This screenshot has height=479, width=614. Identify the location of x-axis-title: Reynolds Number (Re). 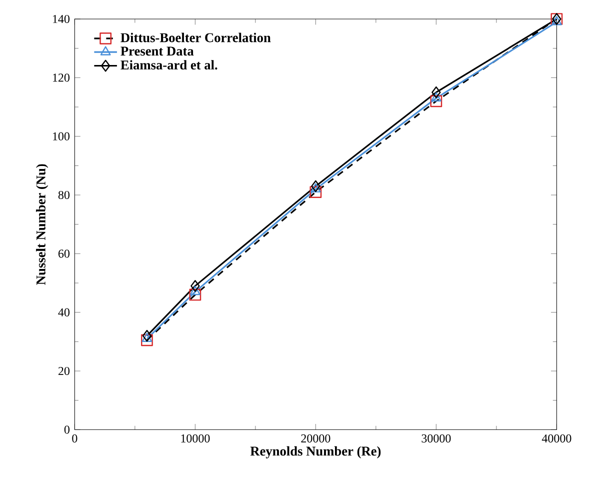
(315, 452).